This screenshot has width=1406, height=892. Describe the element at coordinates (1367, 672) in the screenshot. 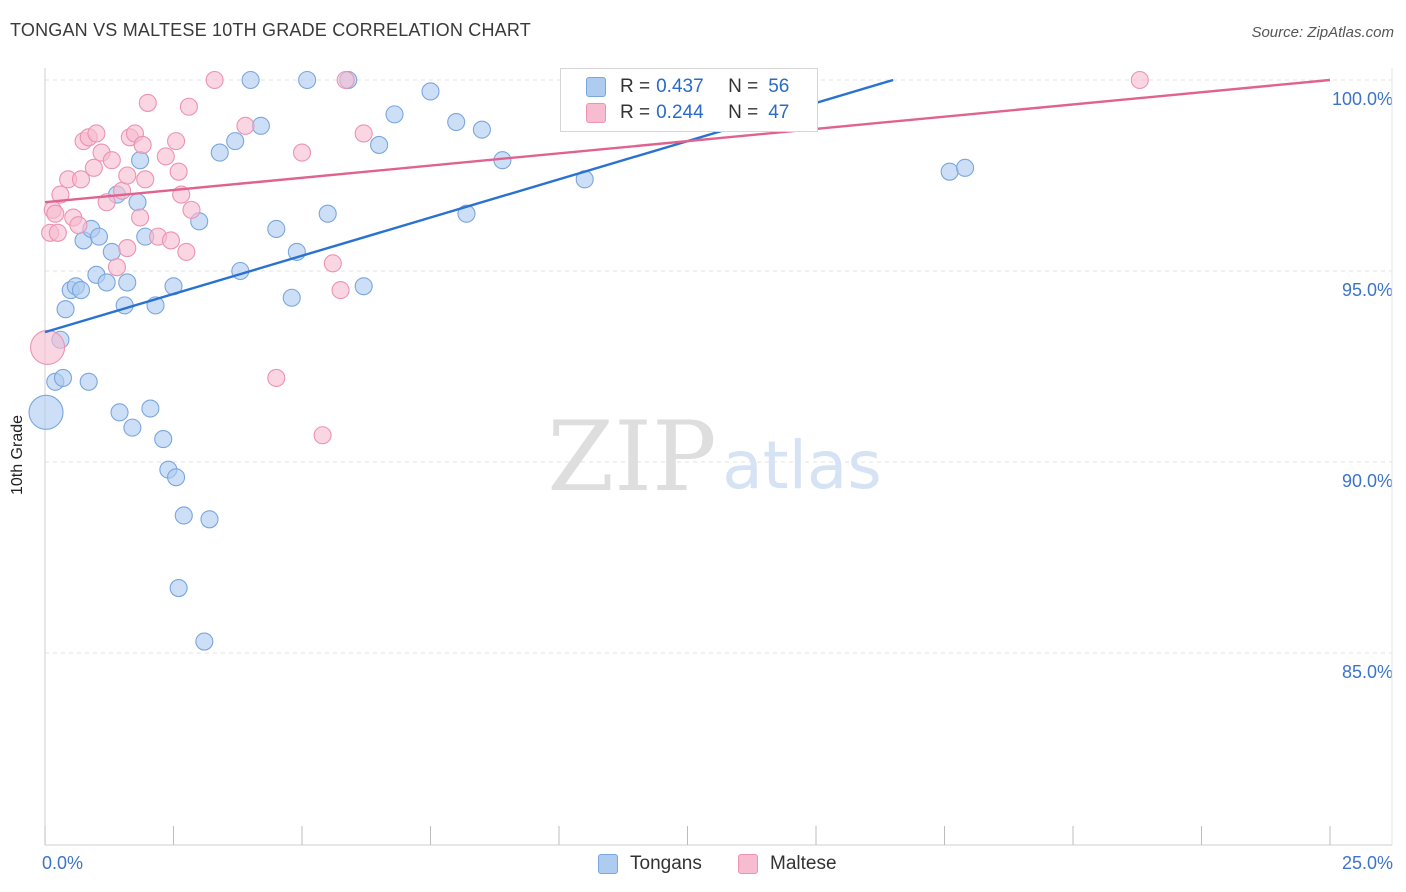

I see `y-tick-label-85: 85.0%` at that location.